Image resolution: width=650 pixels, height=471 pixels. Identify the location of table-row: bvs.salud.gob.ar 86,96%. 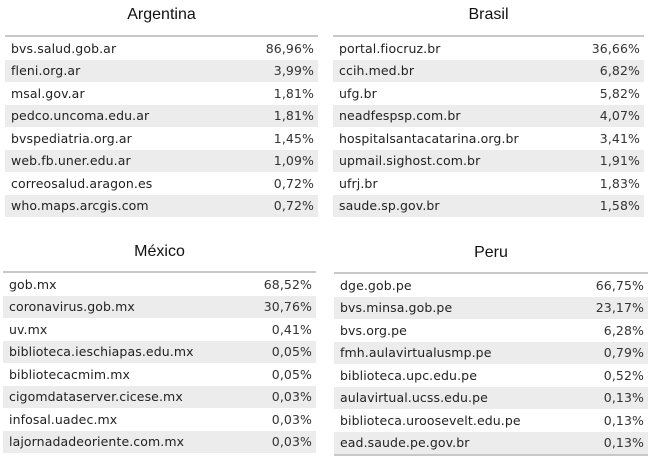
(161, 48).